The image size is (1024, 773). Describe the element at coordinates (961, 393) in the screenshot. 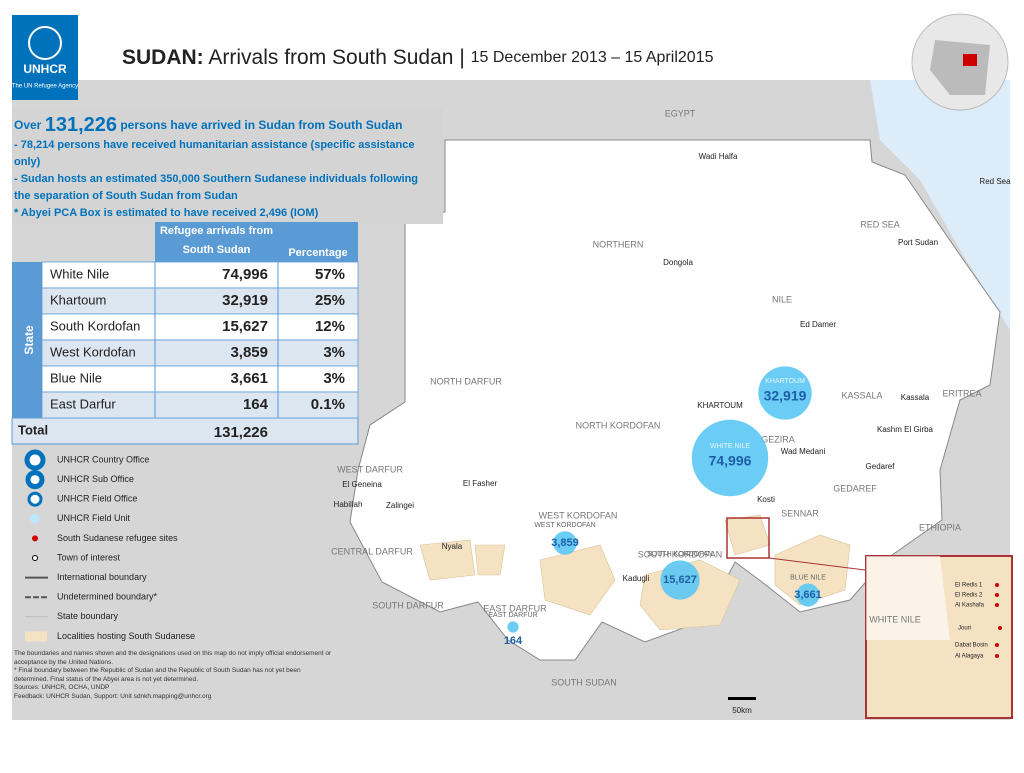

I see `region-label: ERITREA` at that location.